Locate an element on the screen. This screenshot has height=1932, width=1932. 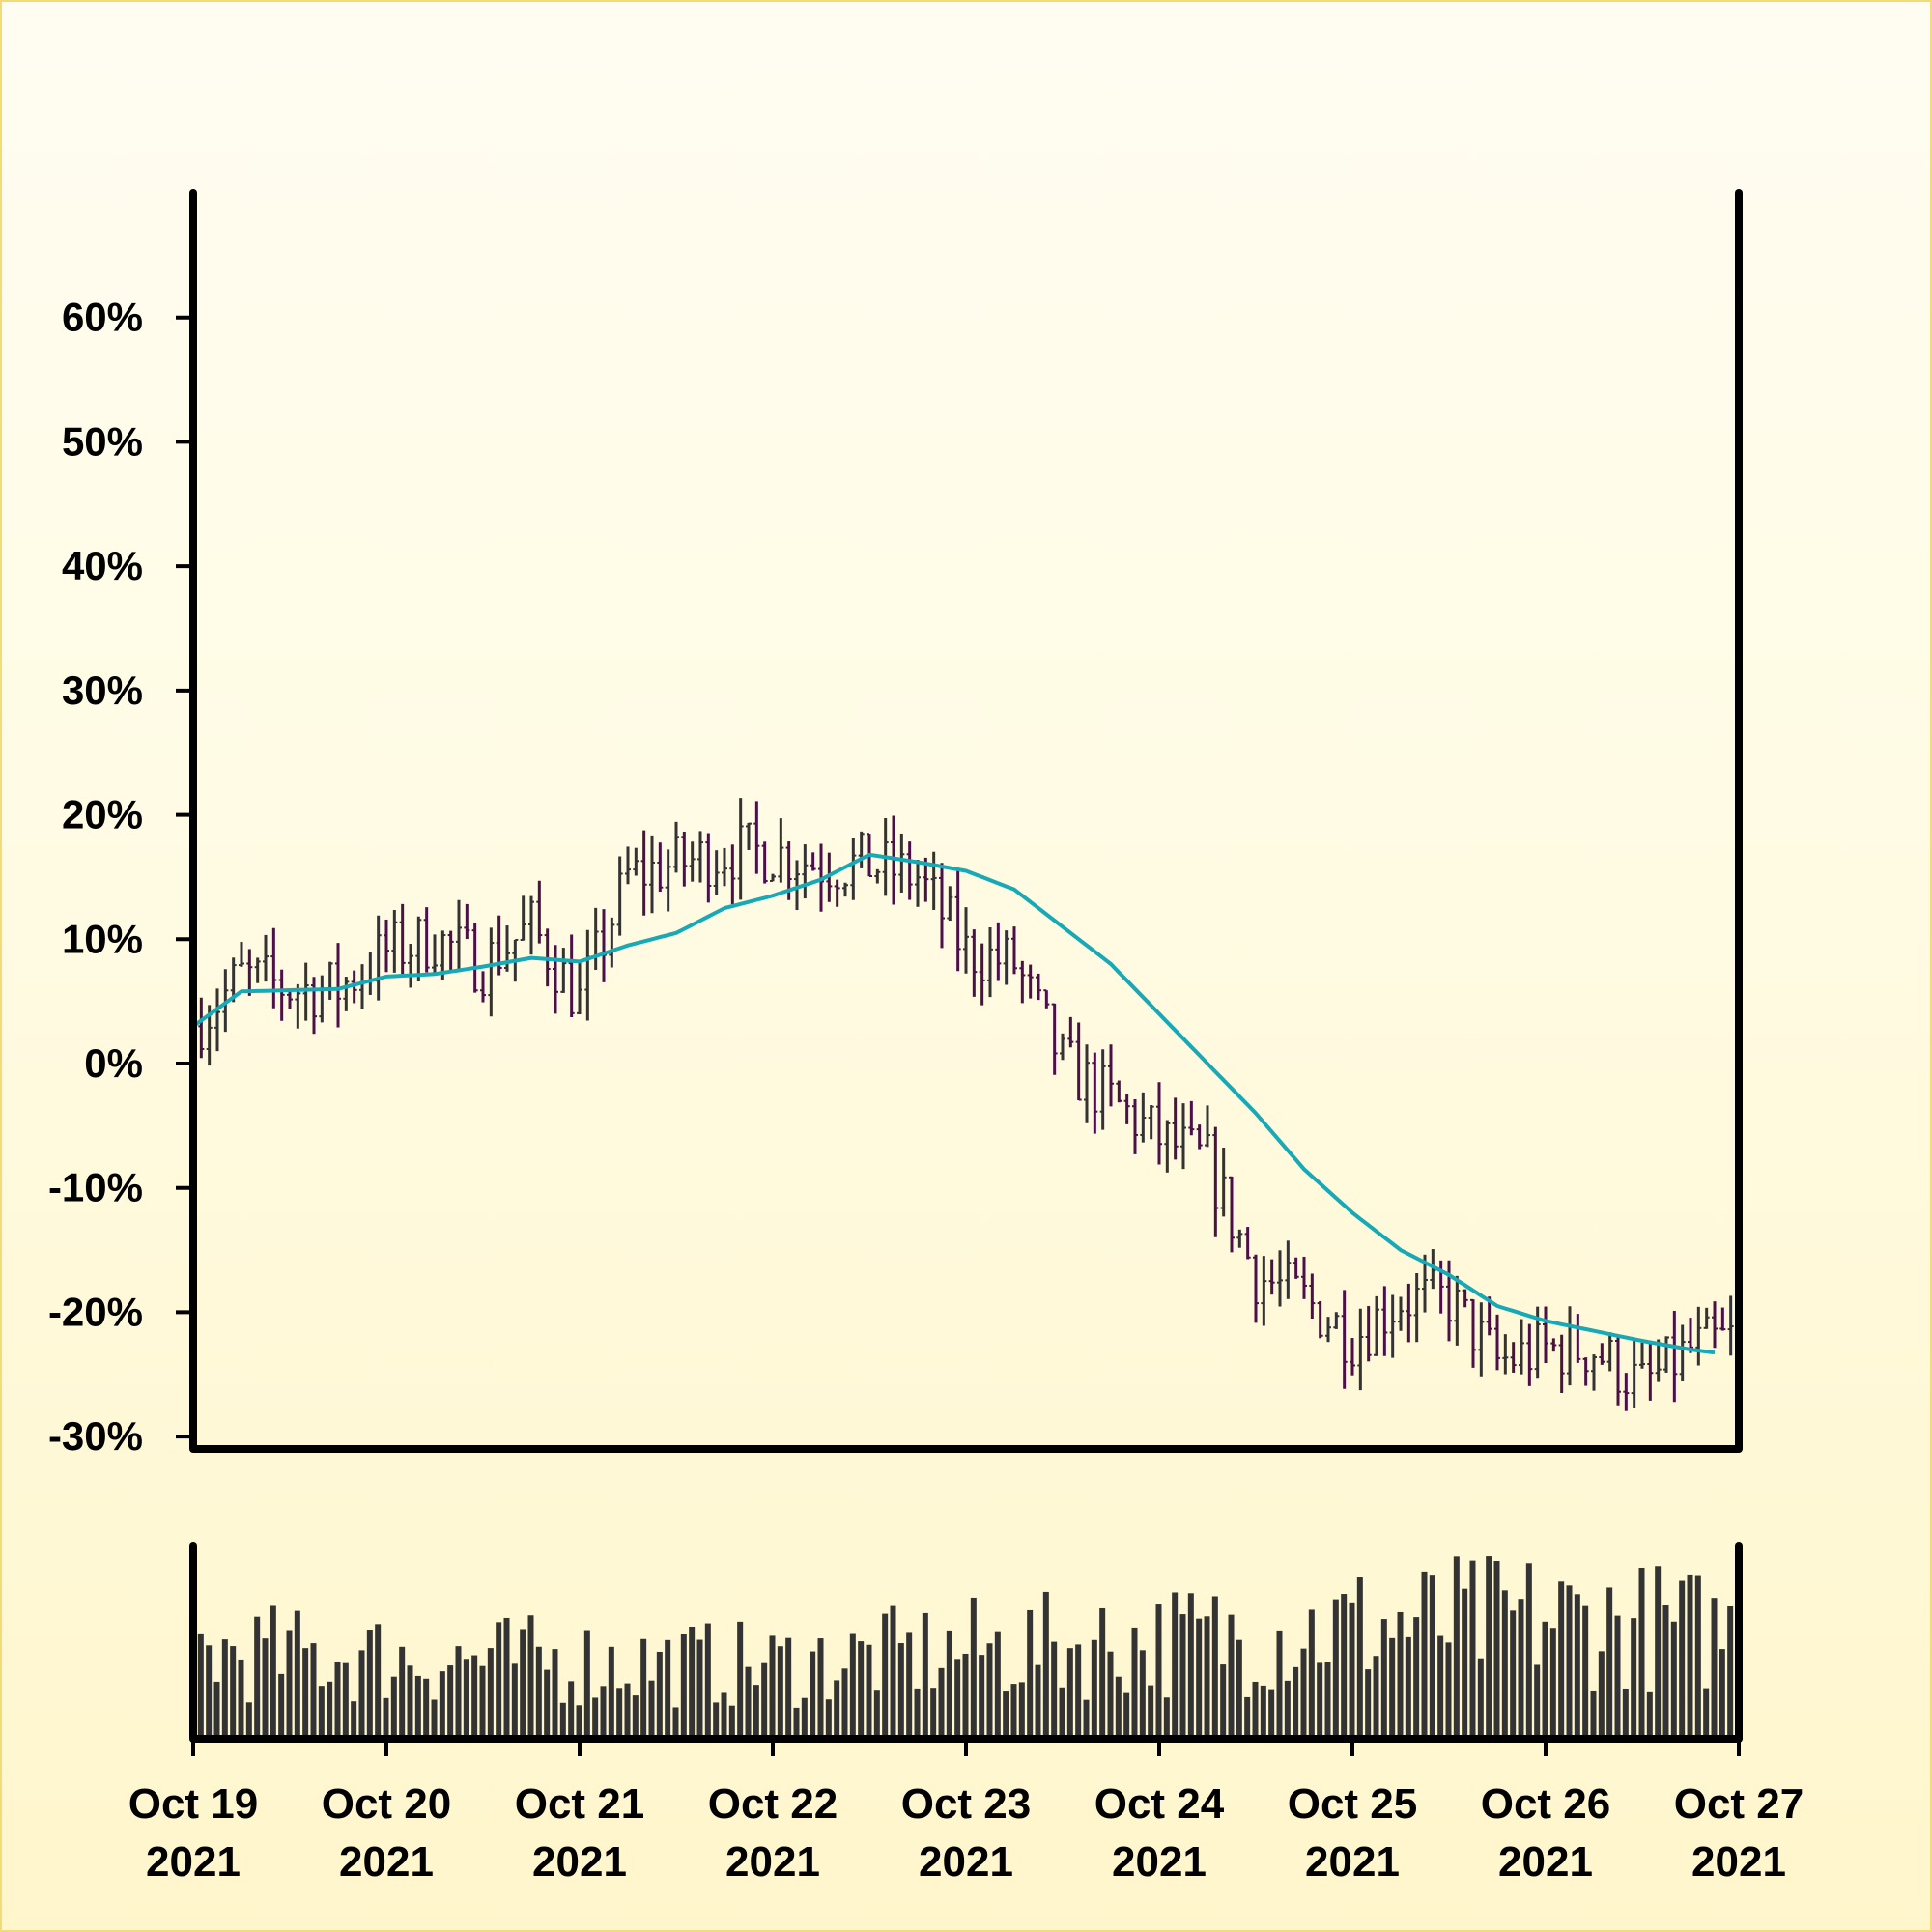
x-tick-label-date: Oct 27 is located at coordinates (1739, 1804).